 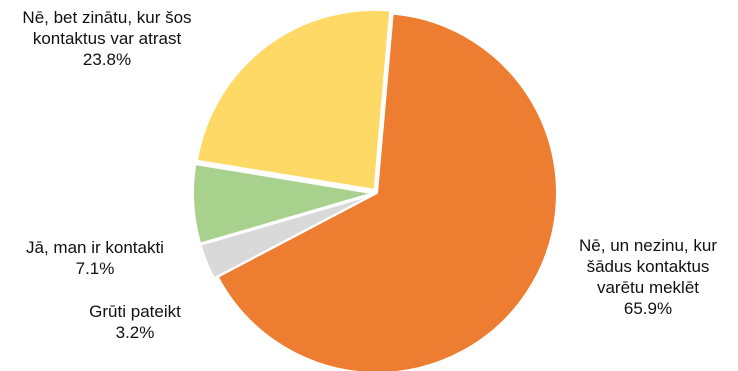 What do you see at coordinates (648, 266) in the screenshot?
I see `slice-label-ne-nezinu-line-2: šādus kontaktus` at bounding box center [648, 266].